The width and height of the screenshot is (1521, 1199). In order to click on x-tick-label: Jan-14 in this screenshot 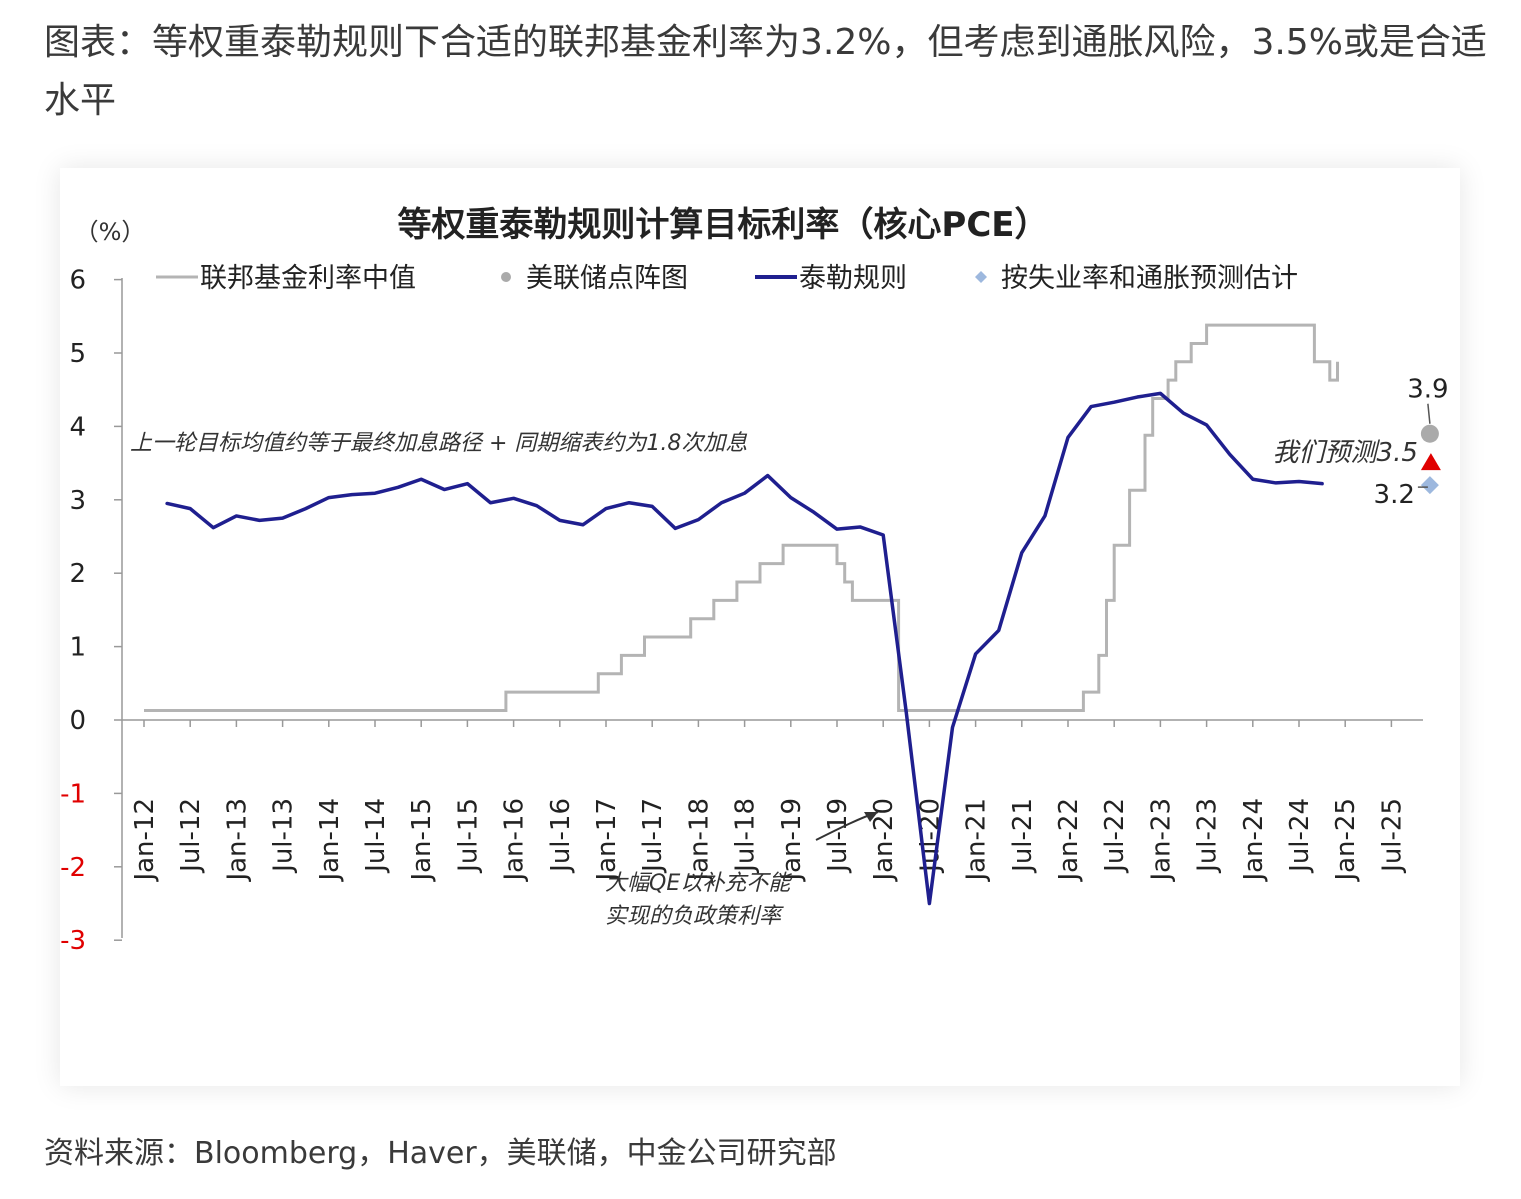, I will do `click(330, 840)`.